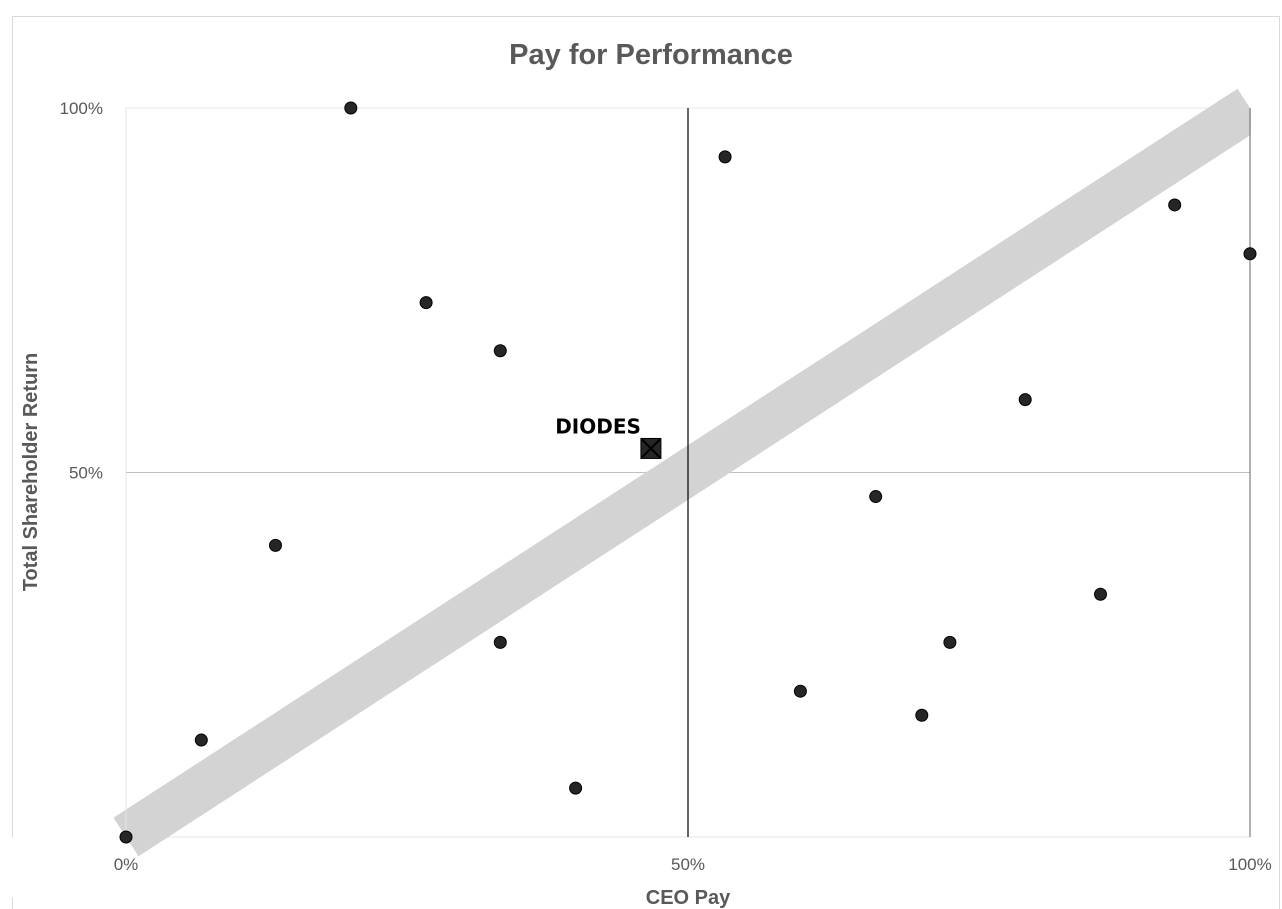 This screenshot has width=1282, height=909. Describe the element at coordinates (86, 473) in the screenshot. I see `y-tick-label: 50%` at that location.